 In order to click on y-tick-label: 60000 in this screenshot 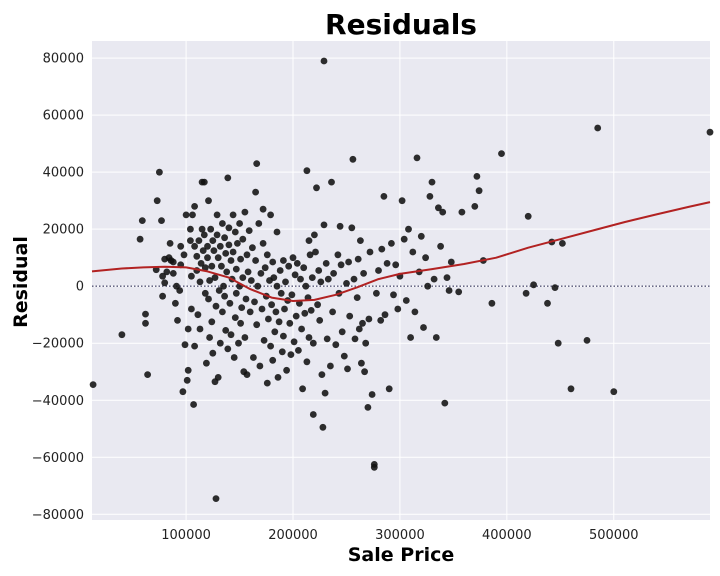, I will do `click(63, 116)`.